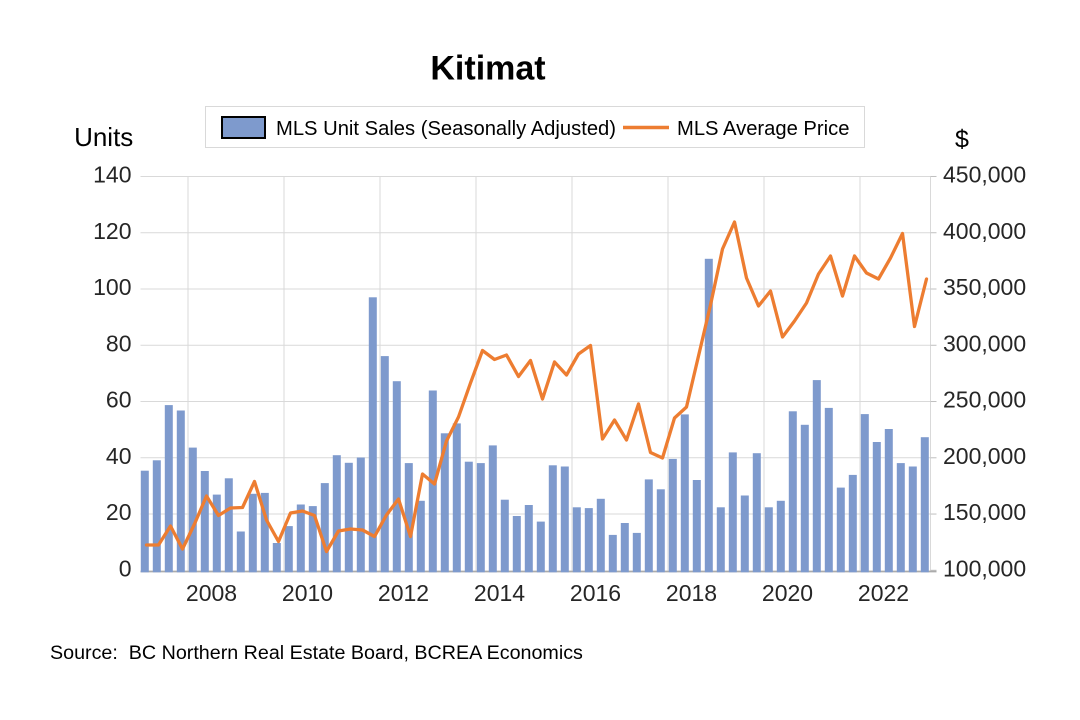  I want to click on svg-text: 450,000, so click(984, 175).